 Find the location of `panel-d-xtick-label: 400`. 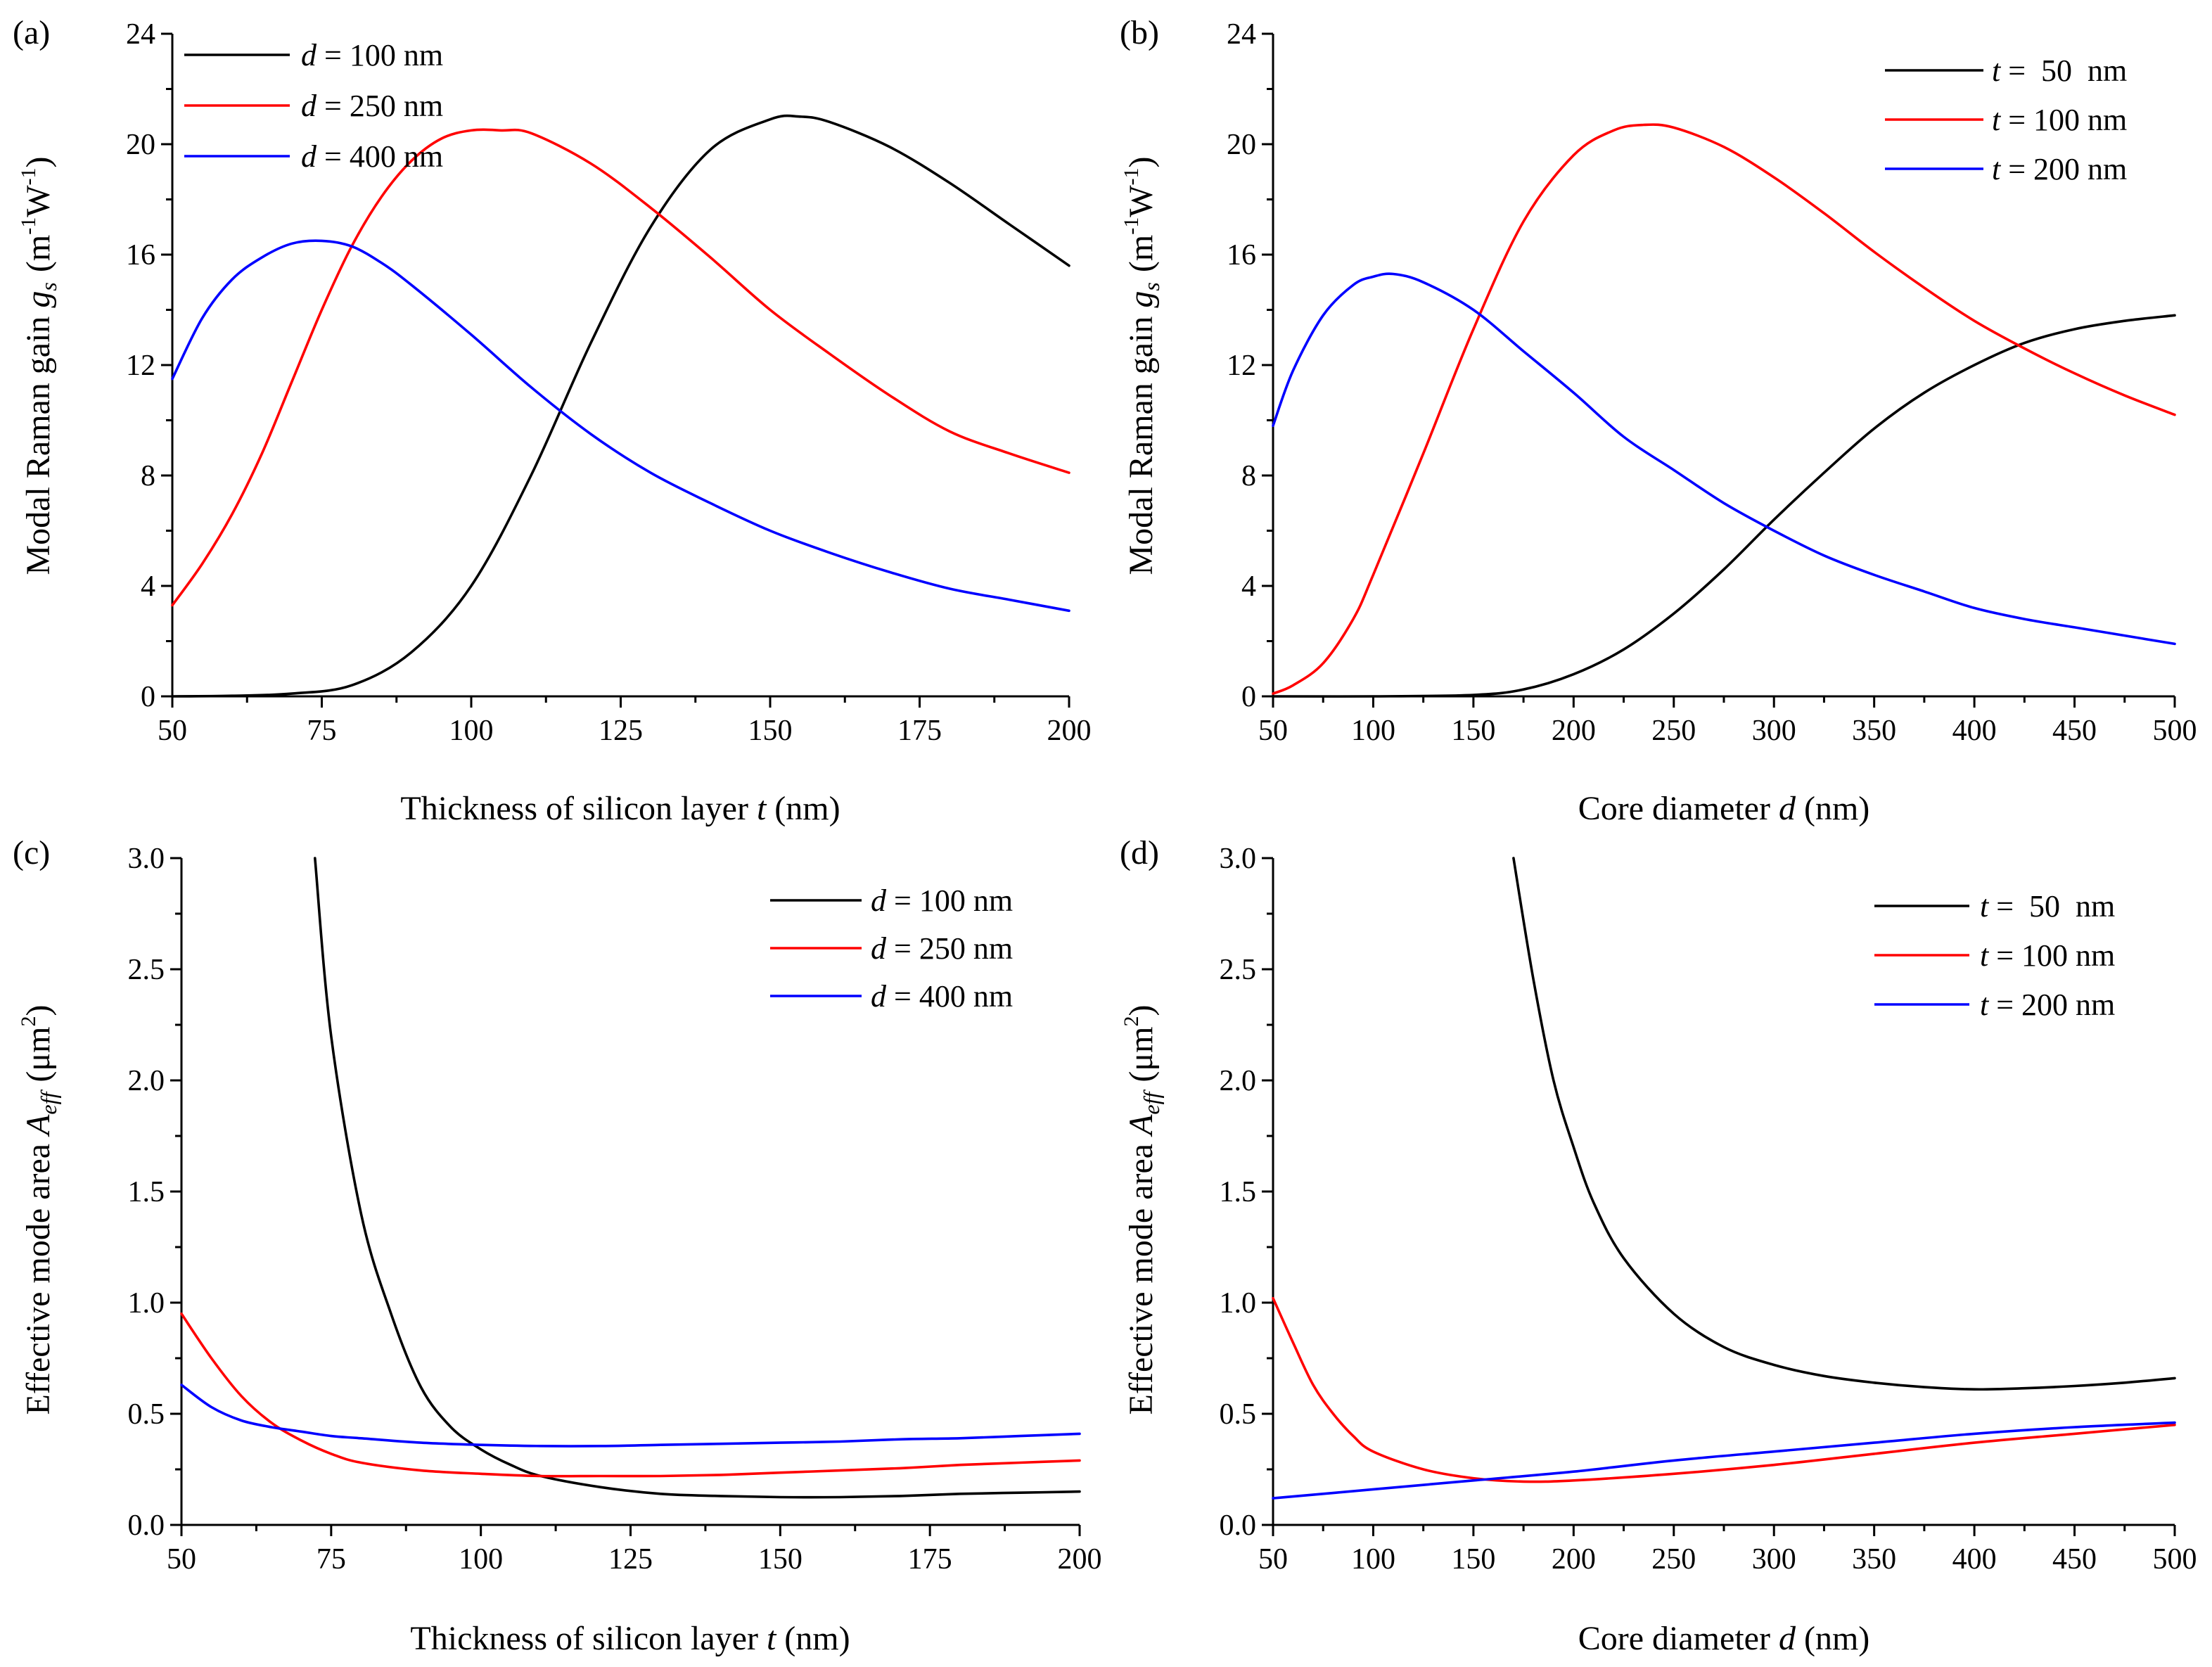

panel-d-xtick-label: 400 is located at coordinates (1974, 1559).